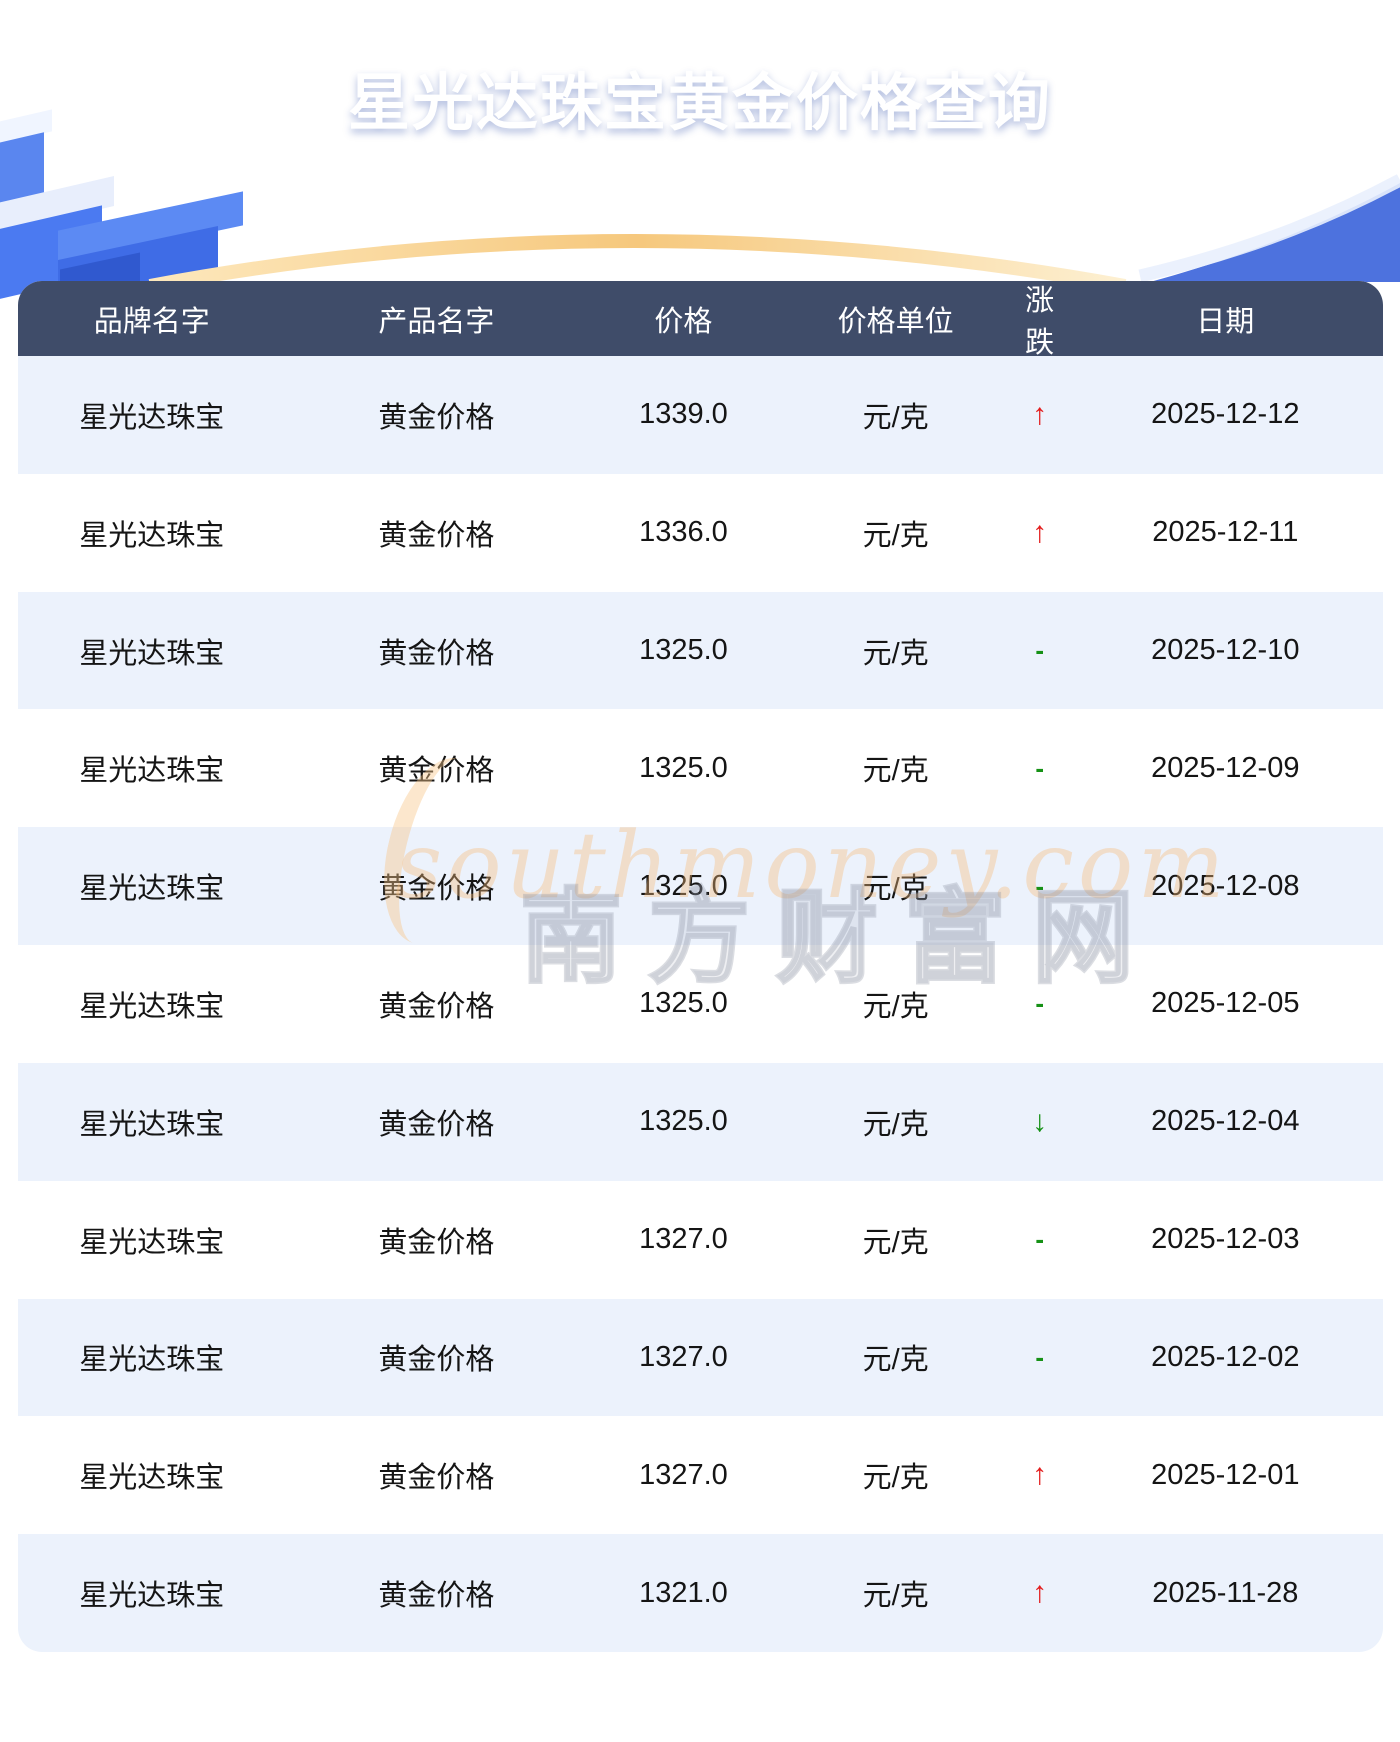 Image resolution: width=1400 pixels, height=1742 pixels. Describe the element at coordinates (1225, 1474) in the screenshot. I see `date-cell: 2025-12-01` at that location.